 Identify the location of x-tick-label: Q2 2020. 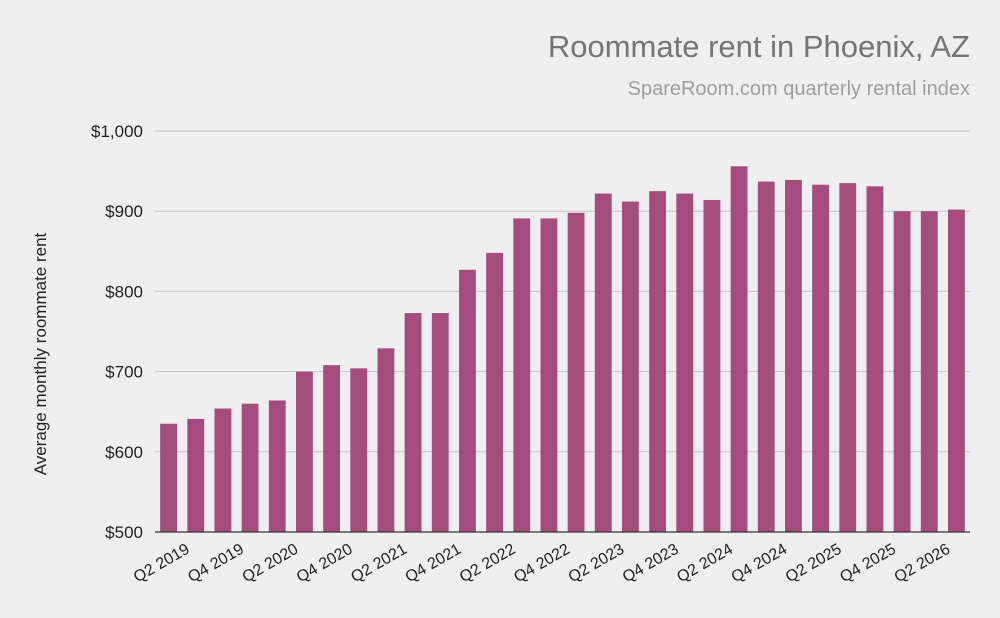
(271, 563).